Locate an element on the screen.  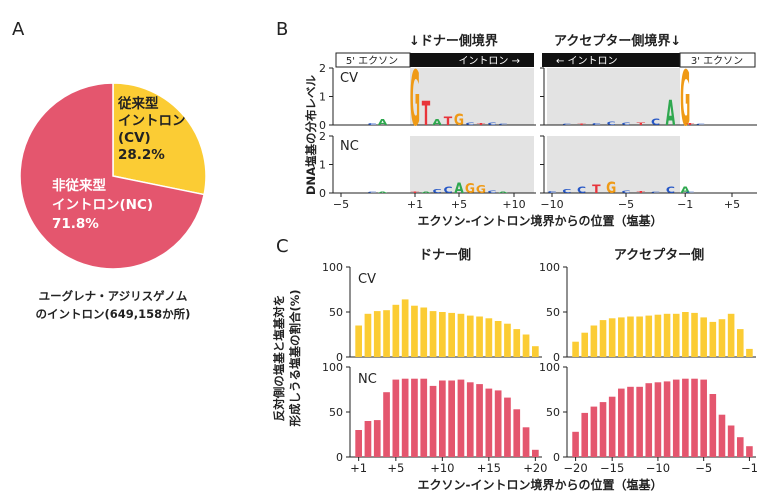
intron-shade-donor is located at coordinates (472, 96).